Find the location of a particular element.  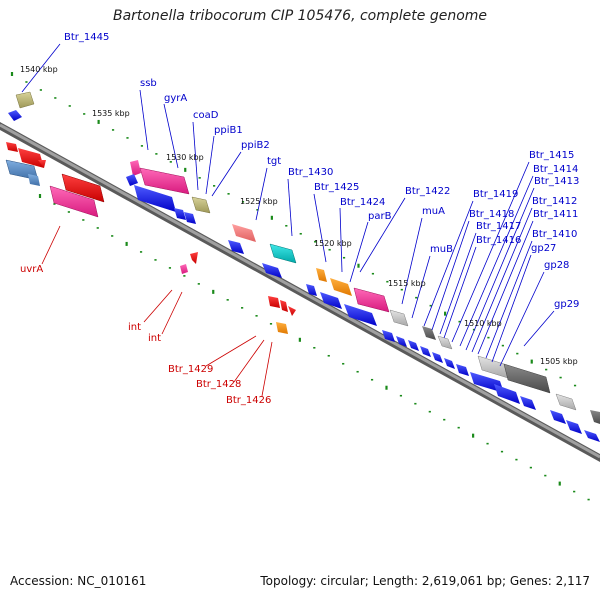

gene-label: Btr_1429 is located at coordinates (190, 369).